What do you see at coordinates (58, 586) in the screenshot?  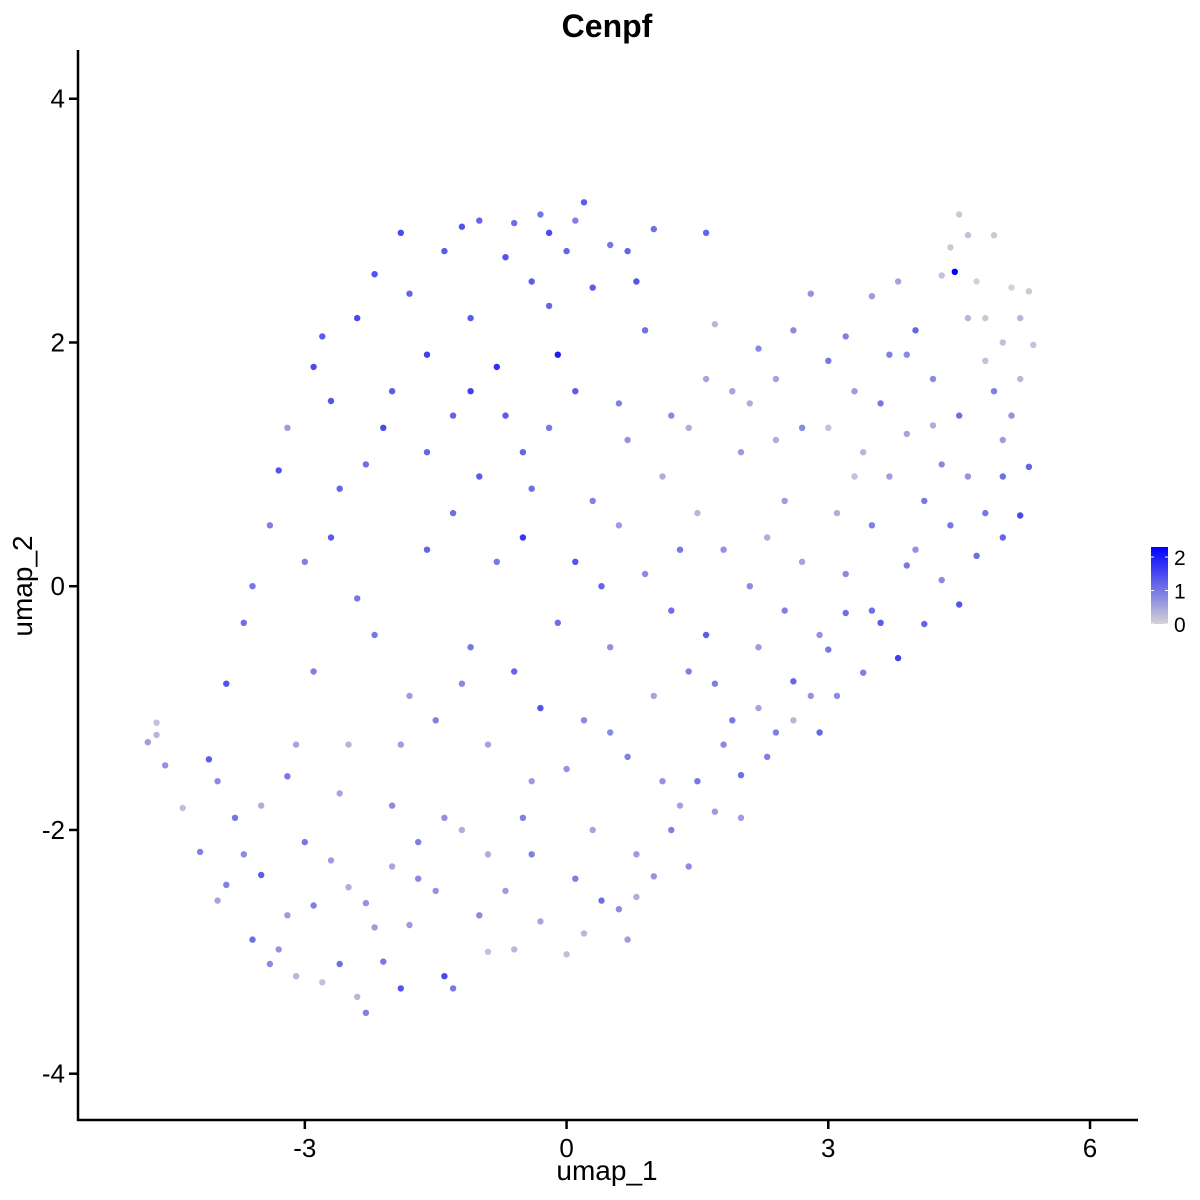 I see `y-tick-label: 0` at bounding box center [58, 586].